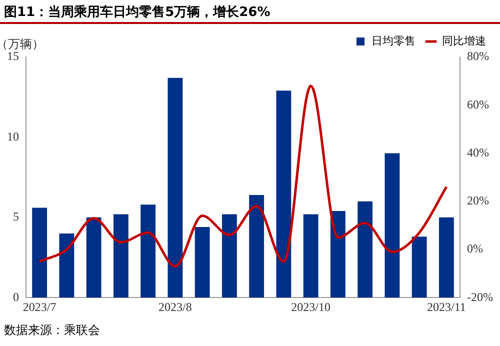  What do you see at coordinates (13, 136) in the screenshot?
I see `y-tick-label: 10` at bounding box center [13, 136].